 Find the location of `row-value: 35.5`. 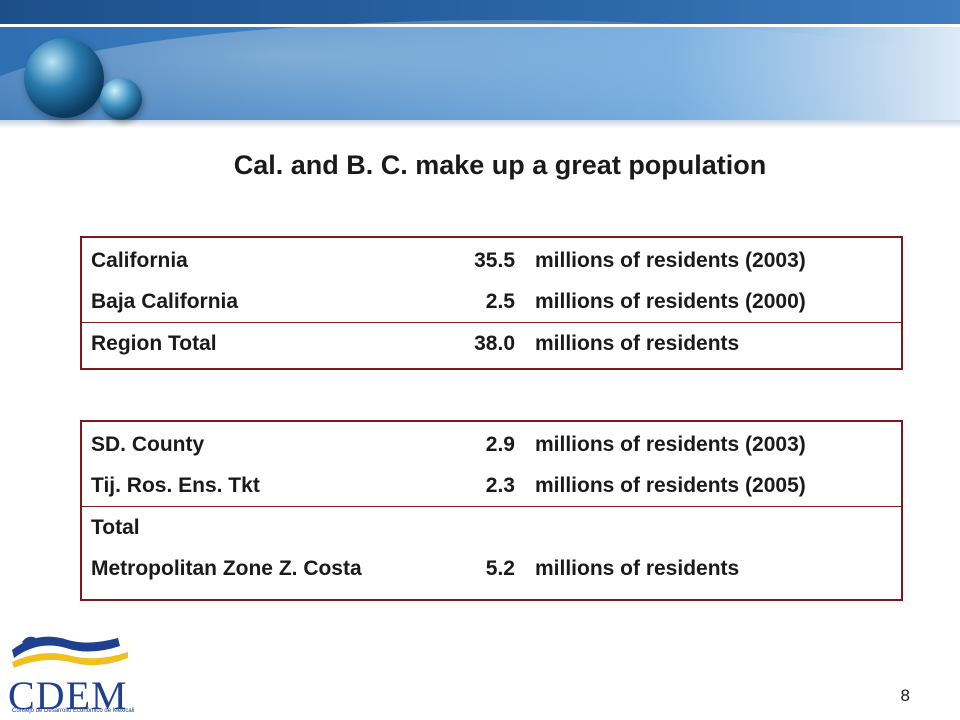

row-value: 35.5 is located at coordinates (494, 260).